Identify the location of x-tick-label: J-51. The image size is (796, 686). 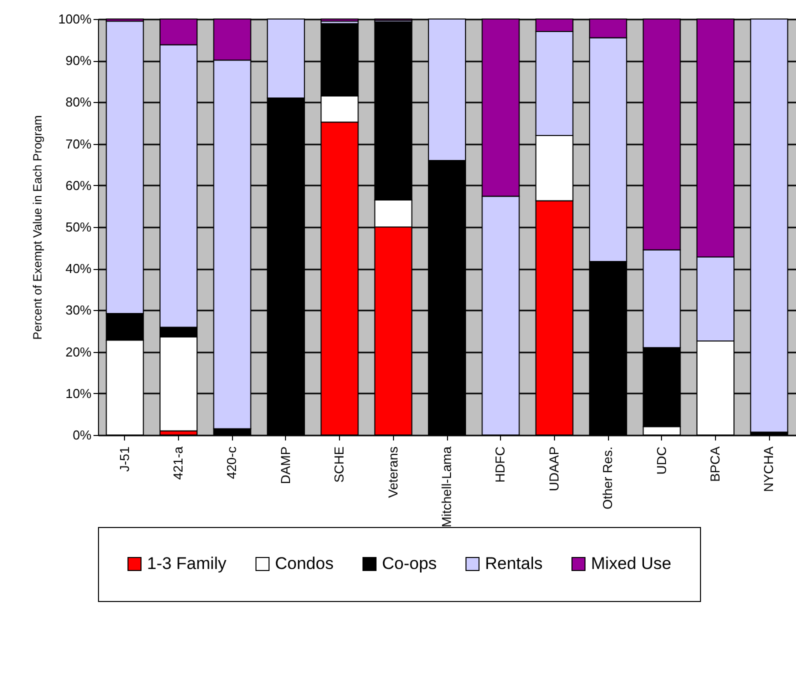
(124, 459).